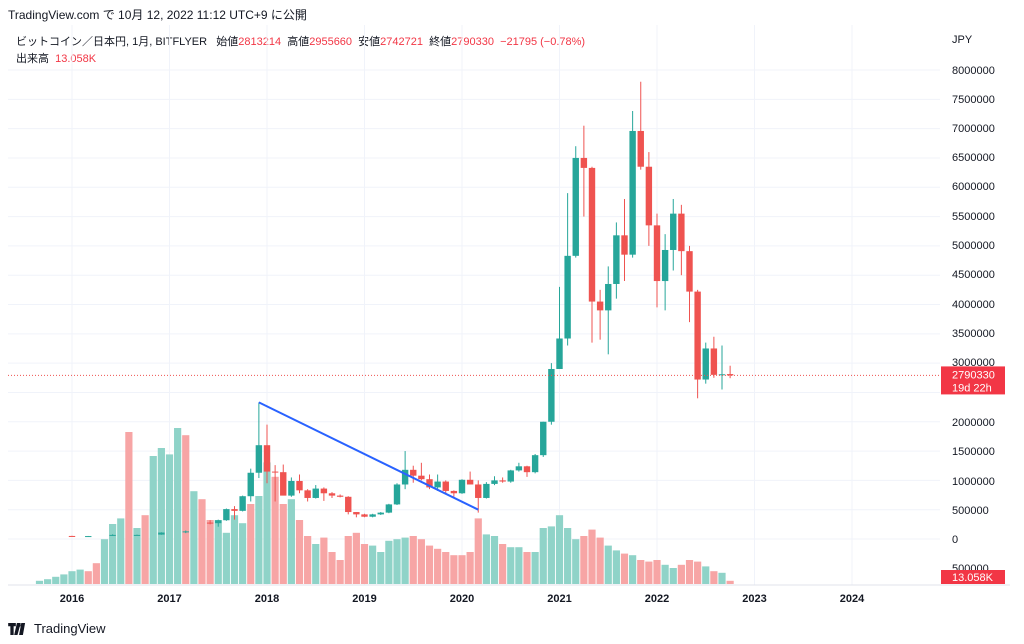 This screenshot has height=644, width=1024. Describe the element at coordinates (970, 511) in the screenshot. I see `price-tick-label: 500000` at that location.